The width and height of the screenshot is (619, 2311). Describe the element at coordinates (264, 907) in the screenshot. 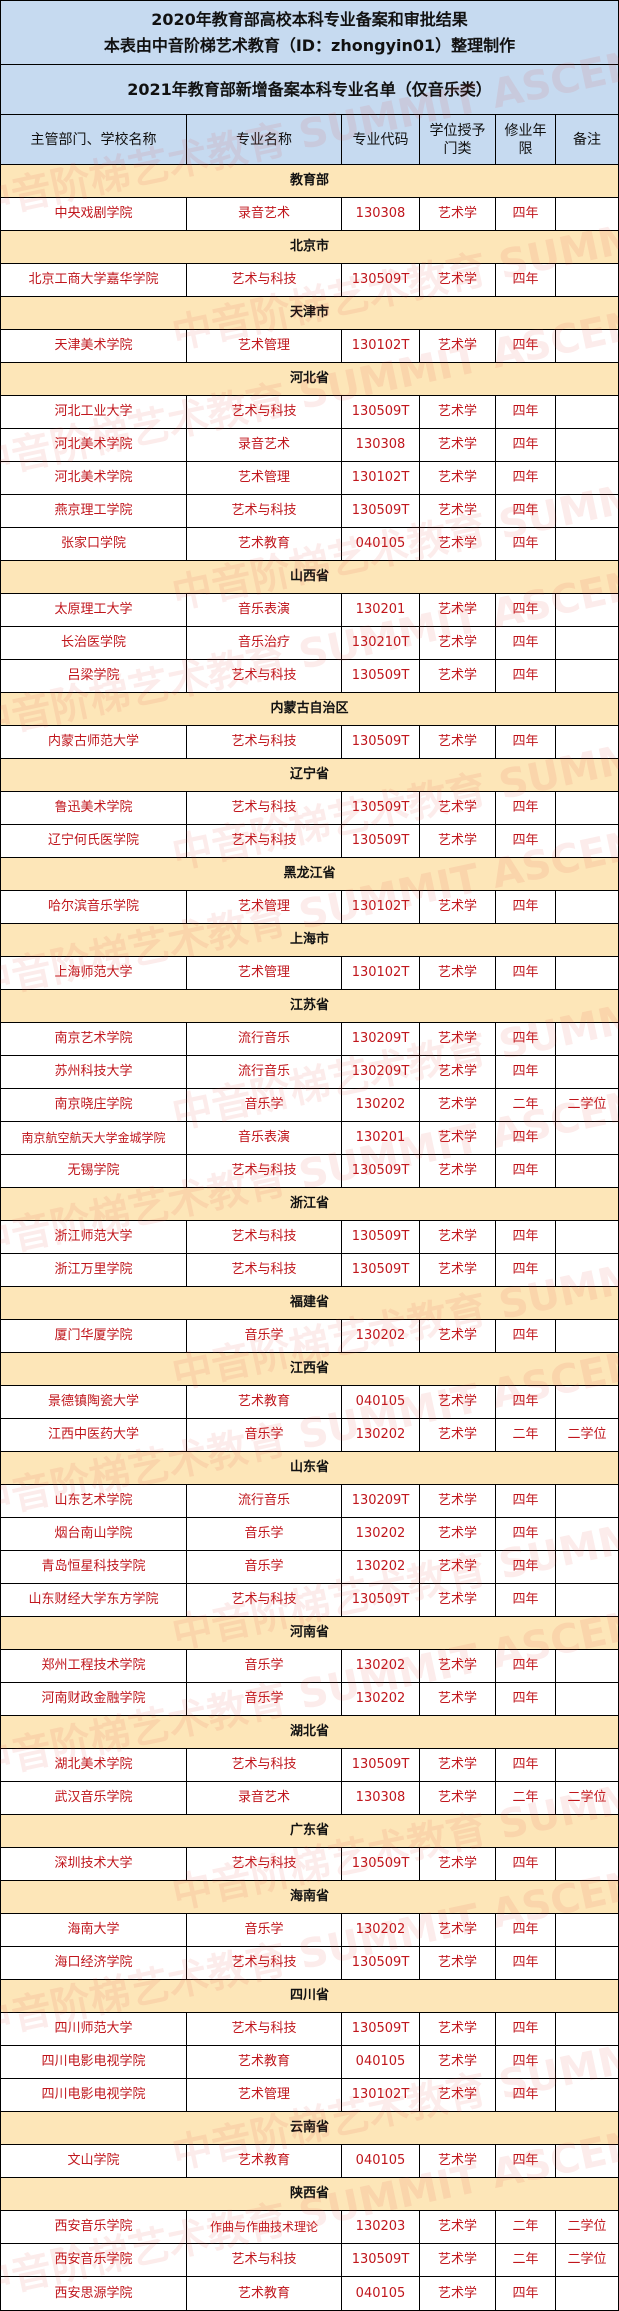

I see `major-name: 艺术管理` at that location.